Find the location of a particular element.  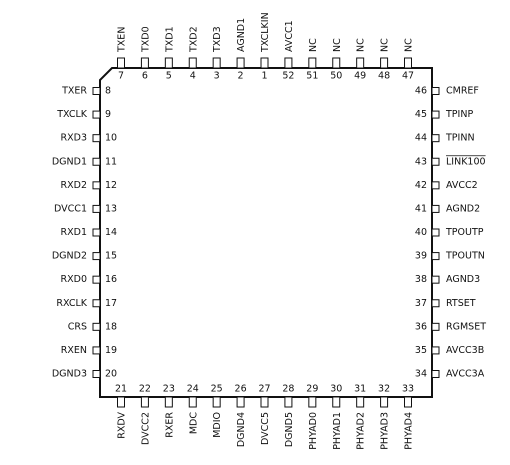

pin-name: AVCC2 is located at coordinates (462, 185).